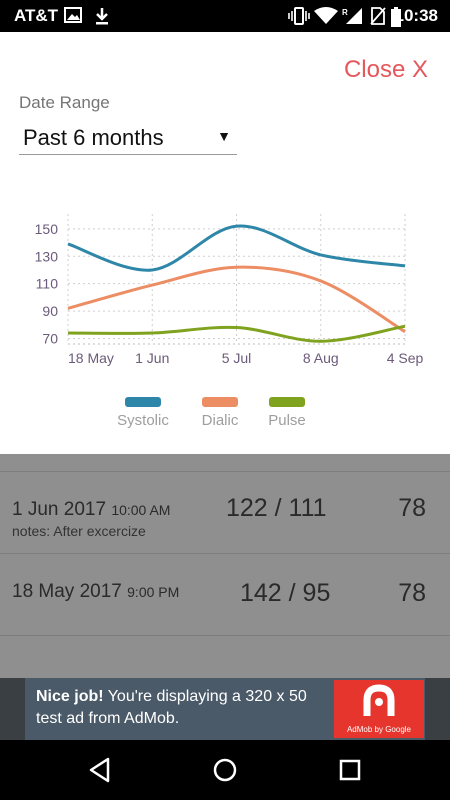  I want to click on vibrate-icon, so click(299, 16).